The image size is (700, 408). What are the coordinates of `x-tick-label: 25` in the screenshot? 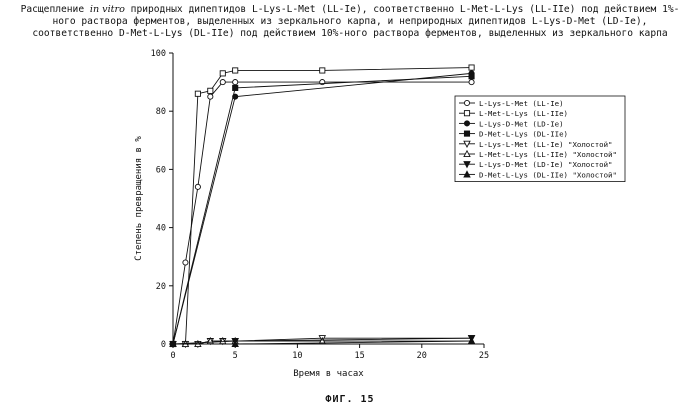 It's located at (484, 356).